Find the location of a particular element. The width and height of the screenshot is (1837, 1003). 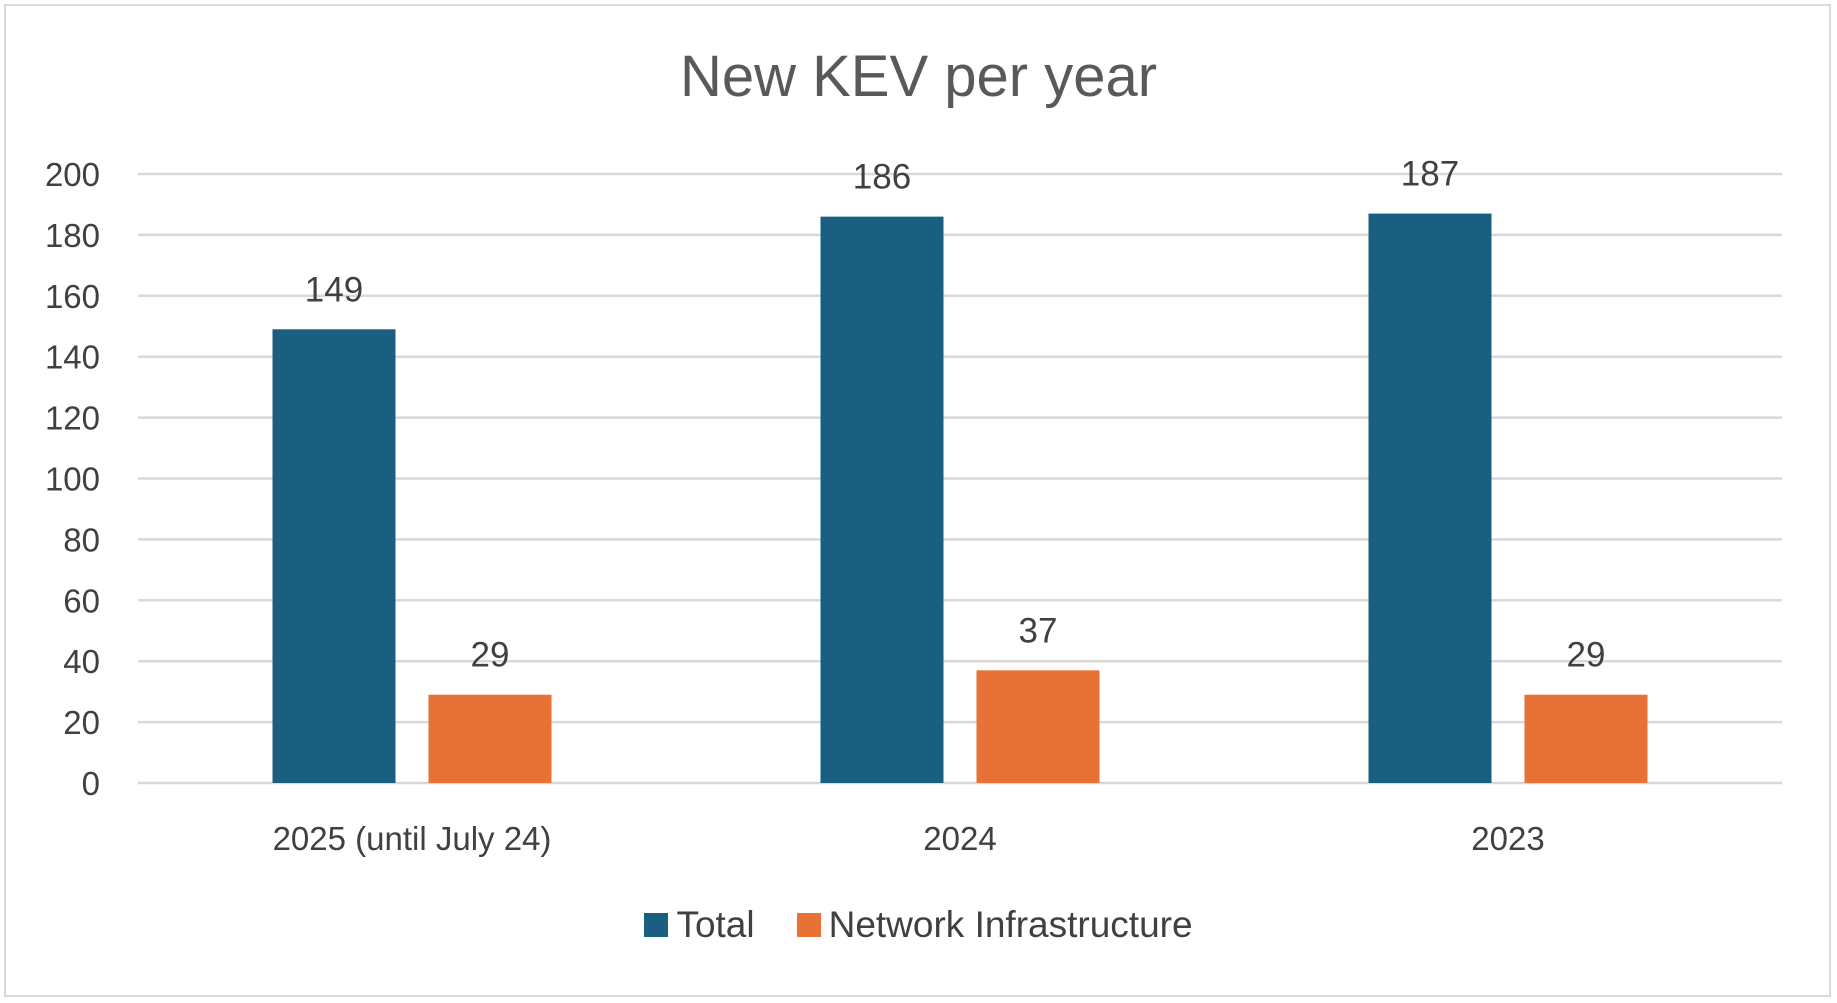

data-label-total-0: 149 is located at coordinates (334, 289).